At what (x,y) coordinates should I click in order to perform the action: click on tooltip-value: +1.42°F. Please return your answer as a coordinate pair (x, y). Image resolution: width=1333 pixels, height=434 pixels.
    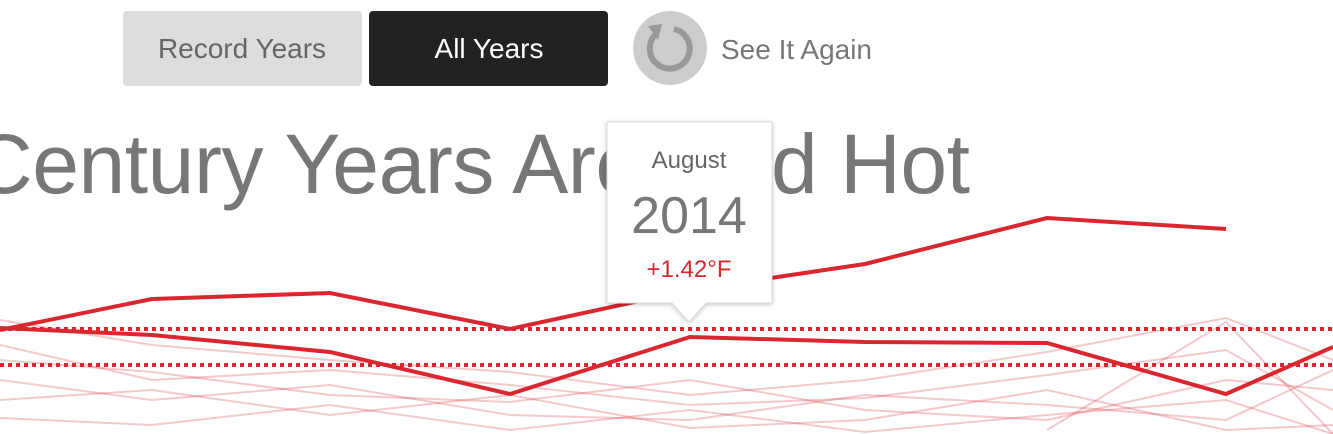
    Looking at the image, I should click on (689, 269).